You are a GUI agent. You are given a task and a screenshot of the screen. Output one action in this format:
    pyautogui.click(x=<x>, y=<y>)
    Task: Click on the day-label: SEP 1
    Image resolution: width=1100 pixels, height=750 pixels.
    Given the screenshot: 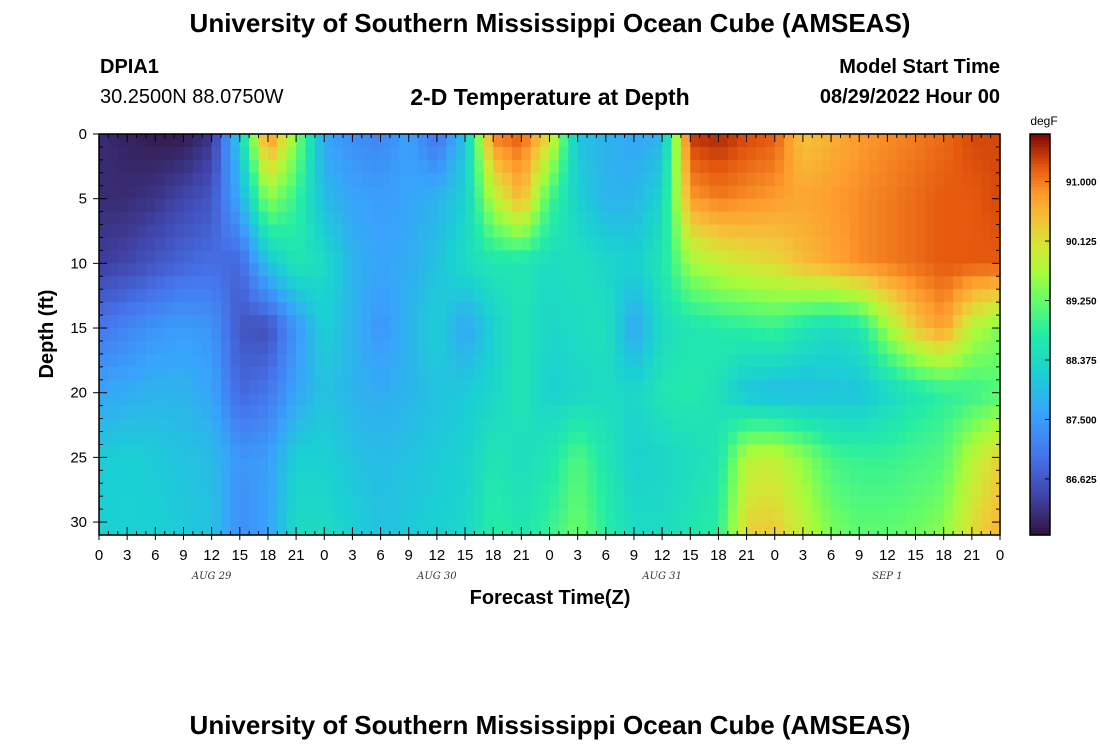 What is the action you would take?
    pyautogui.click(x=887, y=576)
    